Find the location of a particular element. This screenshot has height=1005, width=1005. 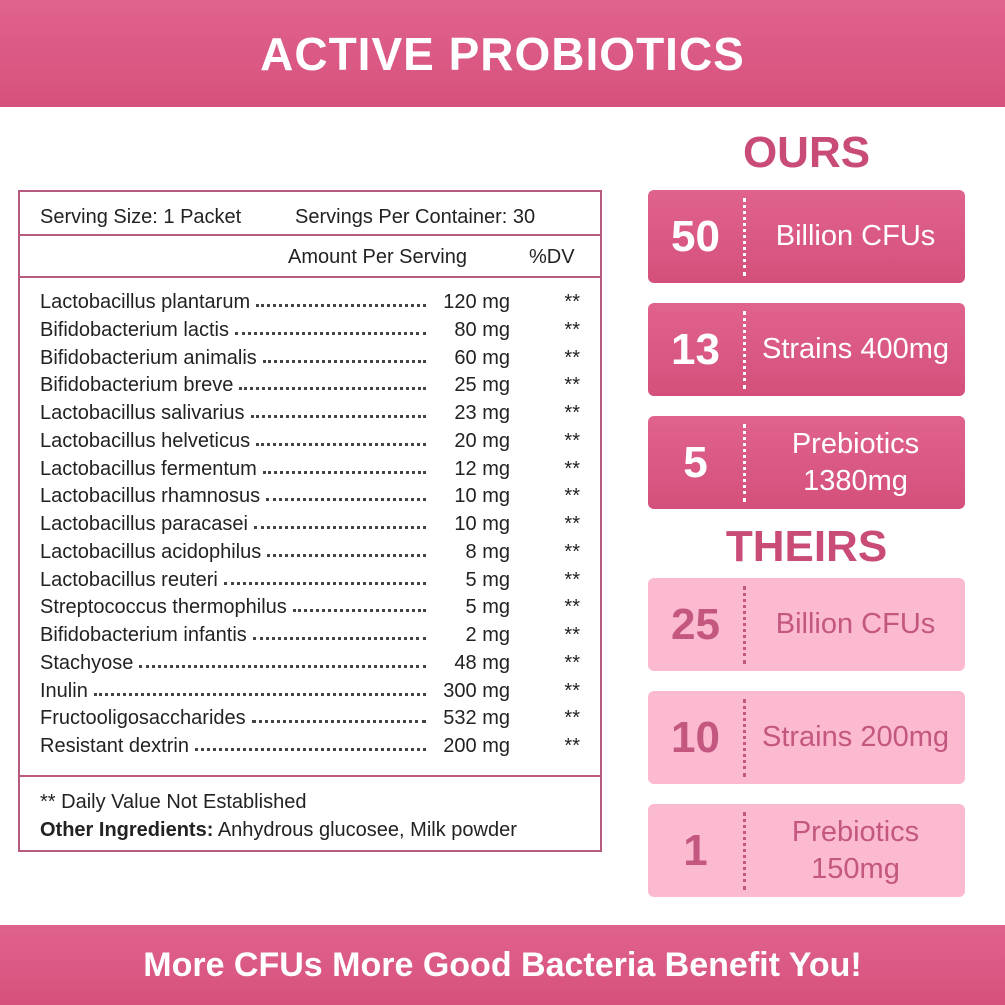

ingredient-amount: 48 mg is located at coordinates (482, 662).